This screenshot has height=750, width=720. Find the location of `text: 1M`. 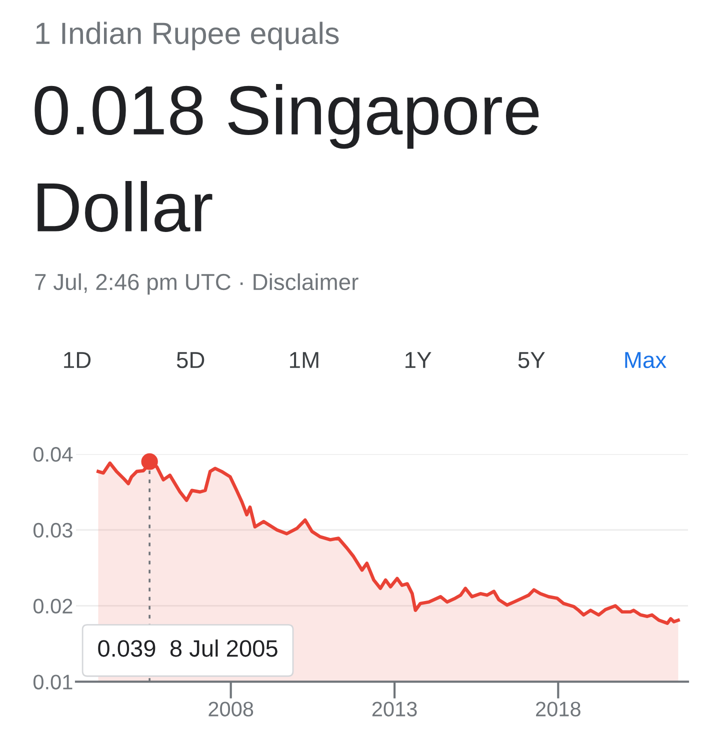

text: 1M is located at coordinates (304, 360).